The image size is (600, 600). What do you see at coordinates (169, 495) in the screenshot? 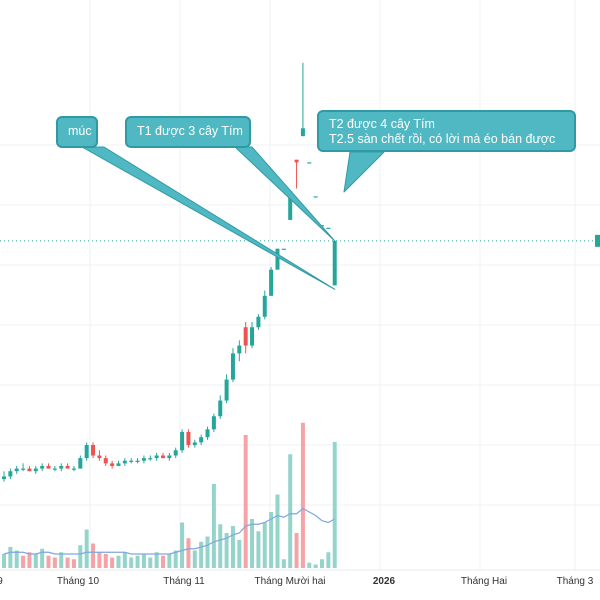
I see `volume-bars` at bounding box center [169, 495].